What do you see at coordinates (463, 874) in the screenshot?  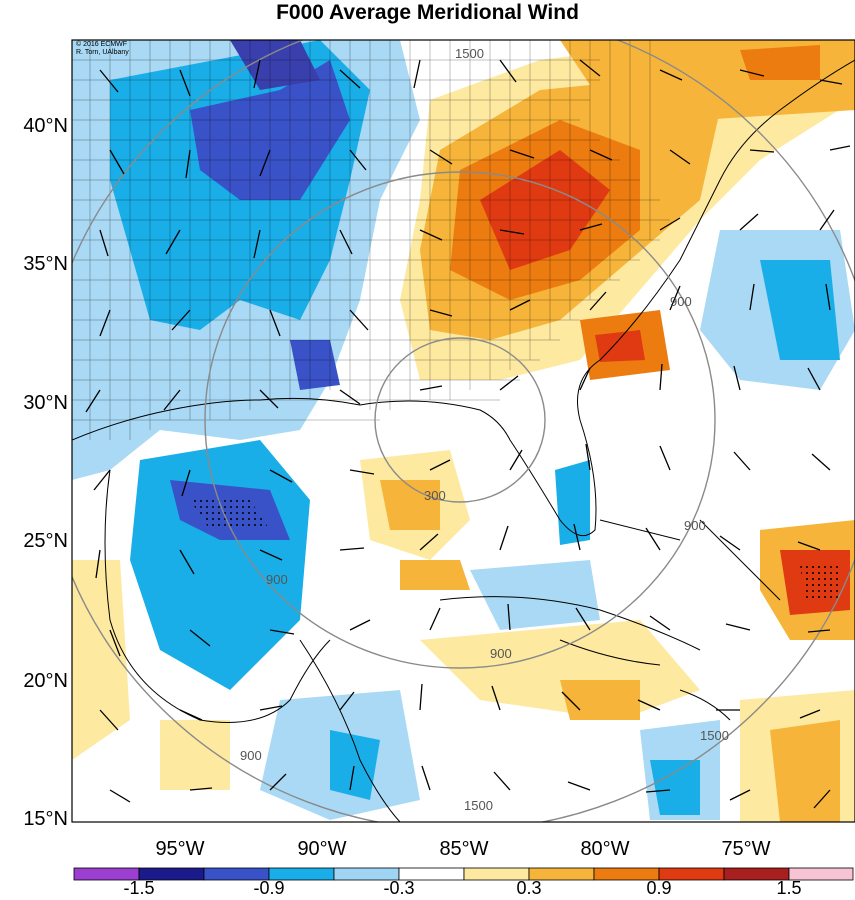 I see `colorbar` at bounding box center [463, 874].